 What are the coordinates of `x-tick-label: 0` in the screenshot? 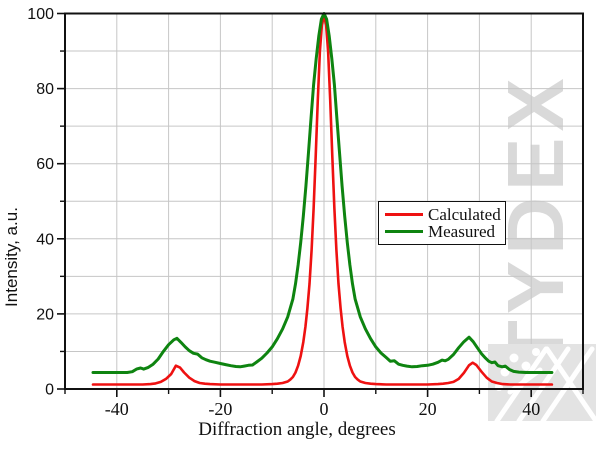 It's located at (324, 409).